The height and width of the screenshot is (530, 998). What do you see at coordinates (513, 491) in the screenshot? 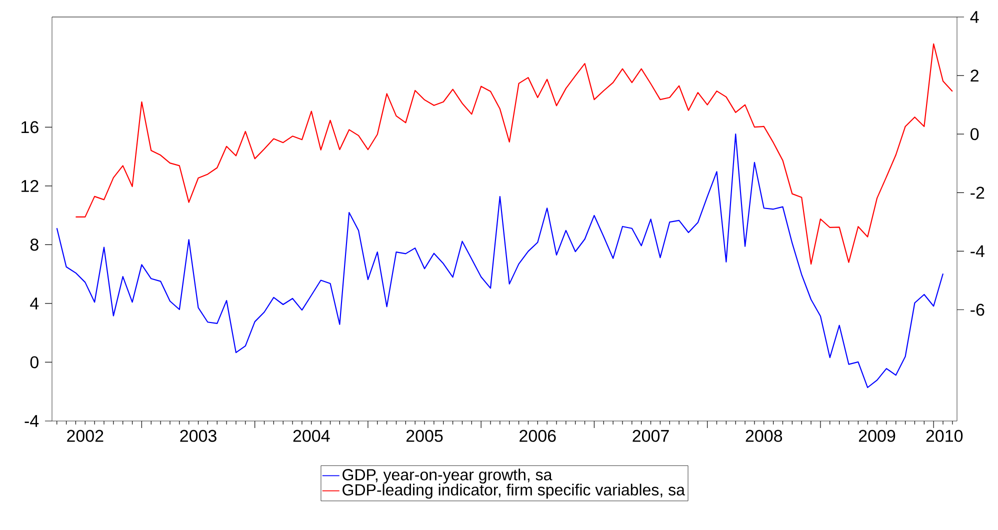
I see `legend-label: GDP-leading indicator, firm specific variables, sa` at bounding box center [513, 491].